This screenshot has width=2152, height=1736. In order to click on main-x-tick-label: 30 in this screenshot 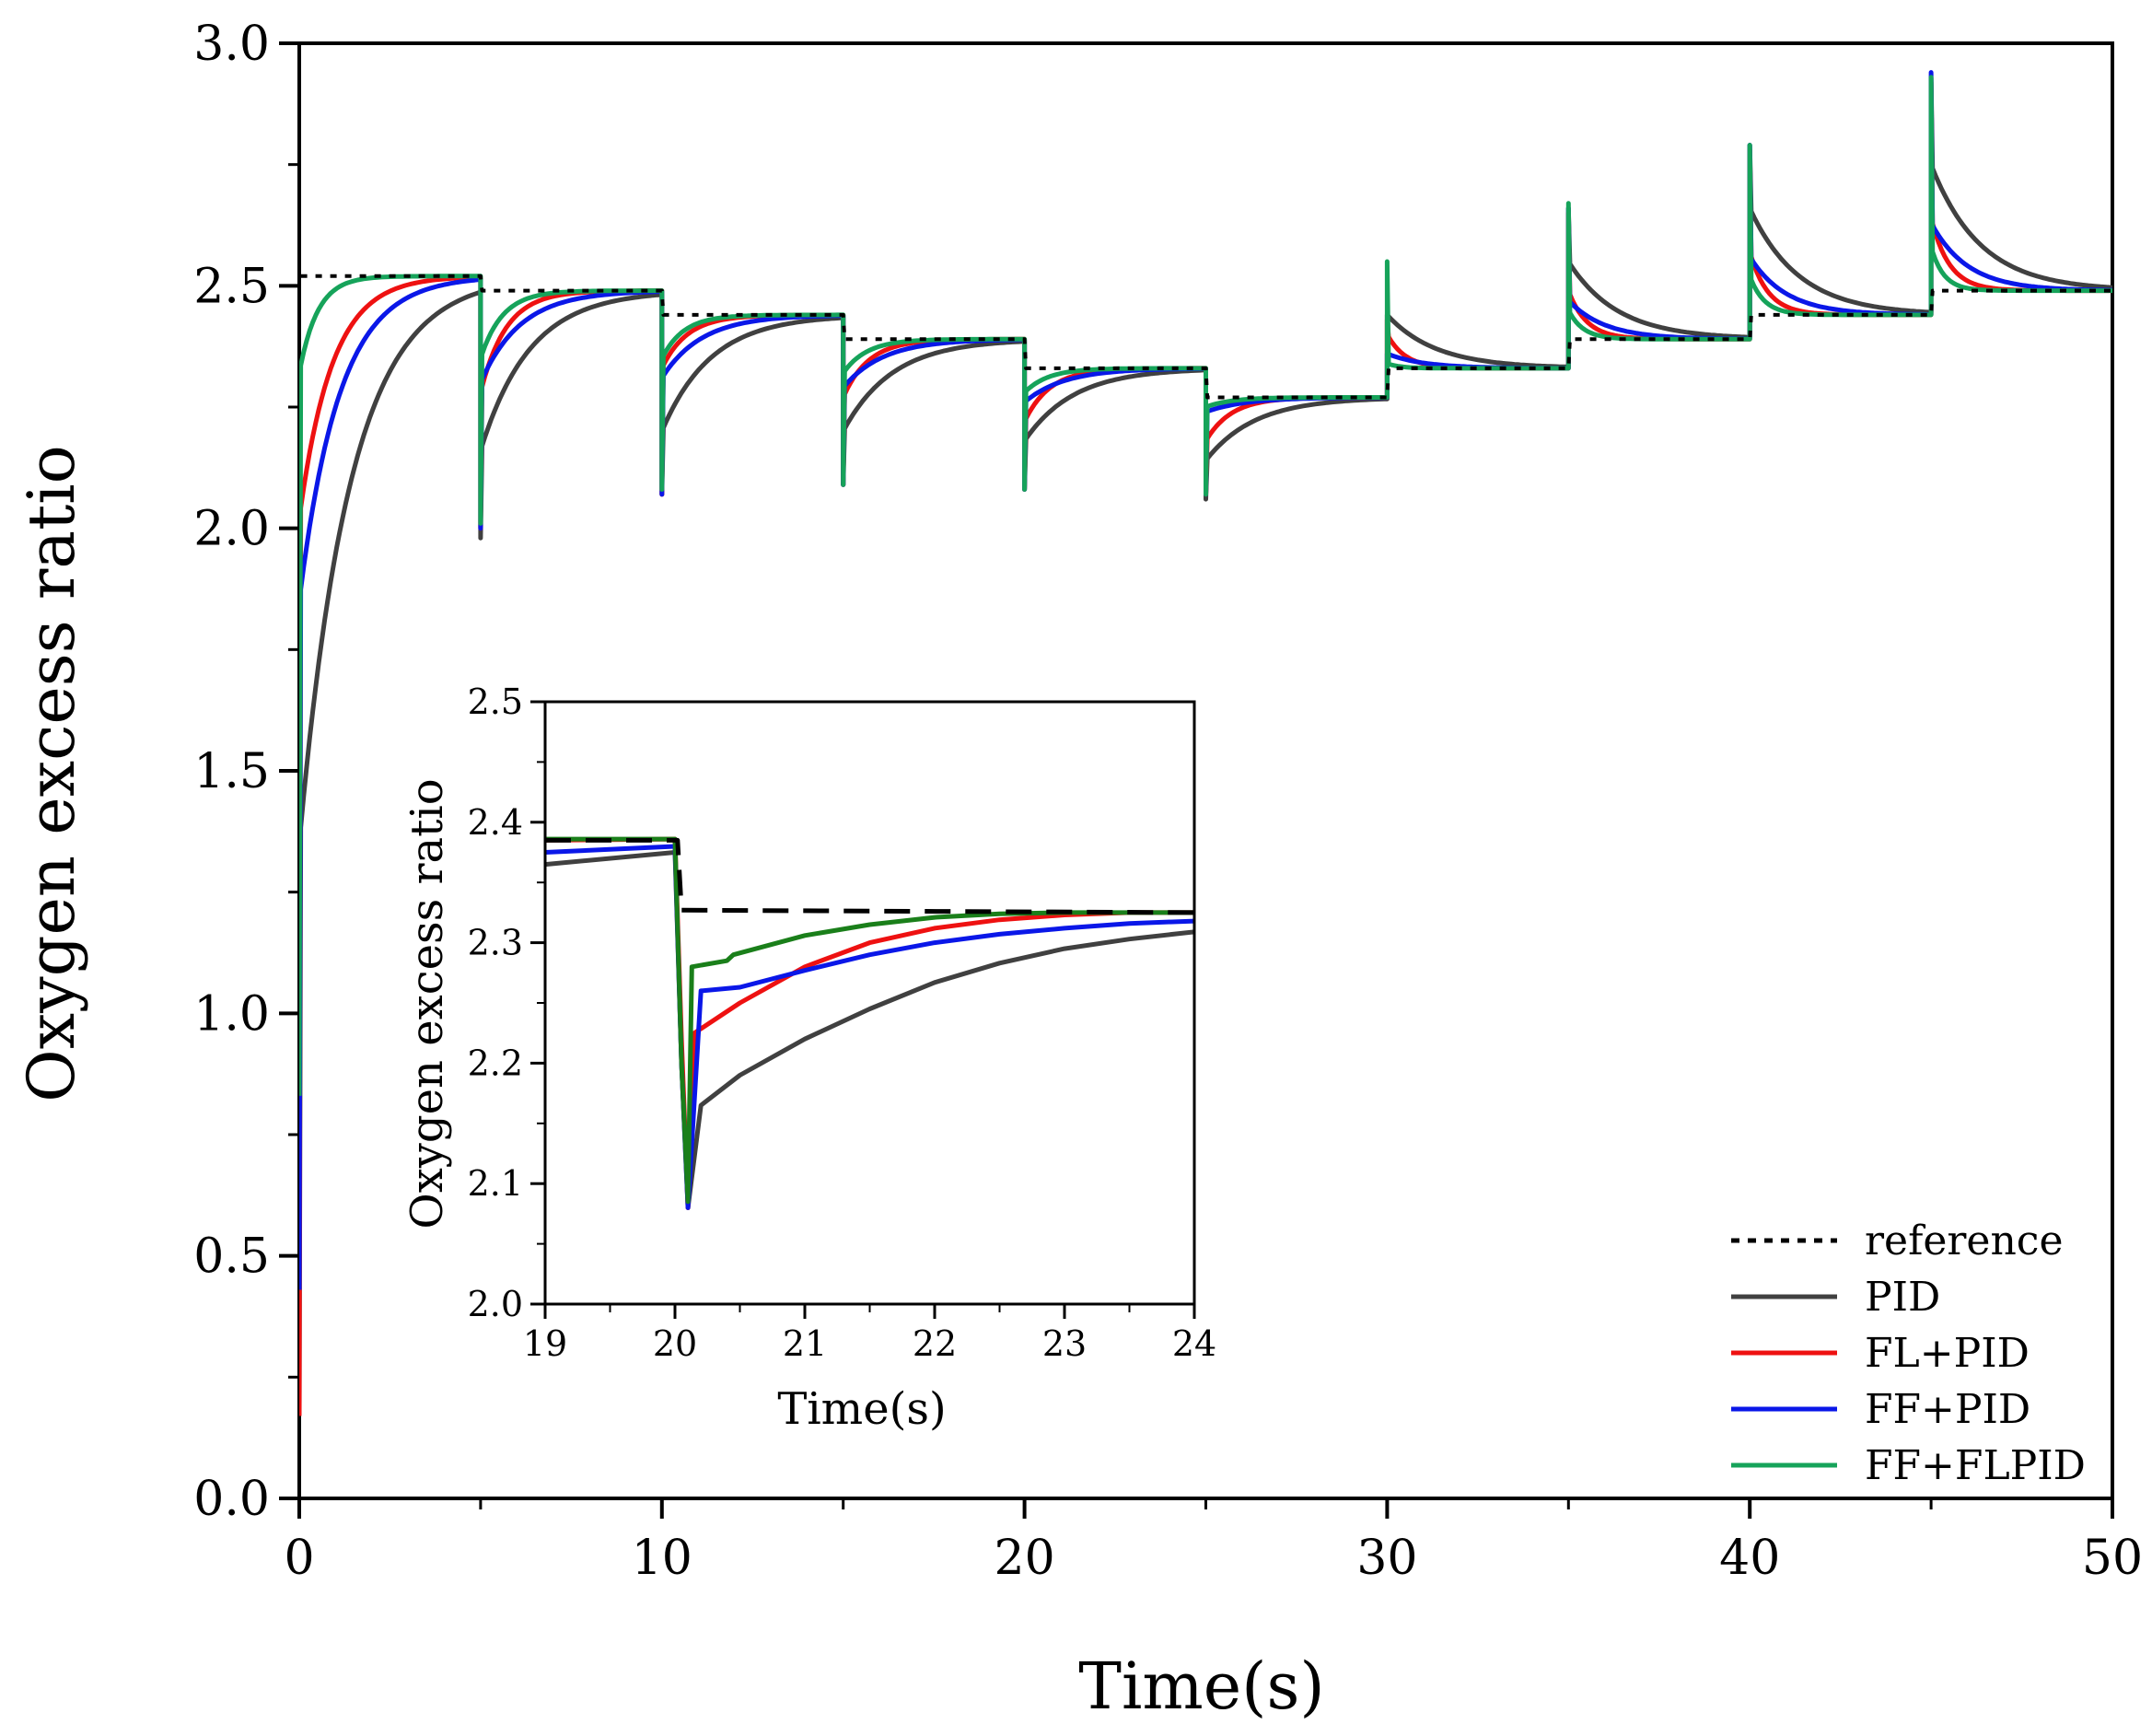, I will do `click(1386, 1559)`.